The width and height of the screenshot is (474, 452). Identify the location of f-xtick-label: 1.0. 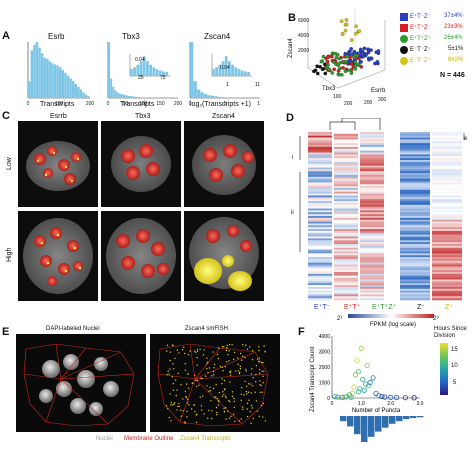
(361, 404).